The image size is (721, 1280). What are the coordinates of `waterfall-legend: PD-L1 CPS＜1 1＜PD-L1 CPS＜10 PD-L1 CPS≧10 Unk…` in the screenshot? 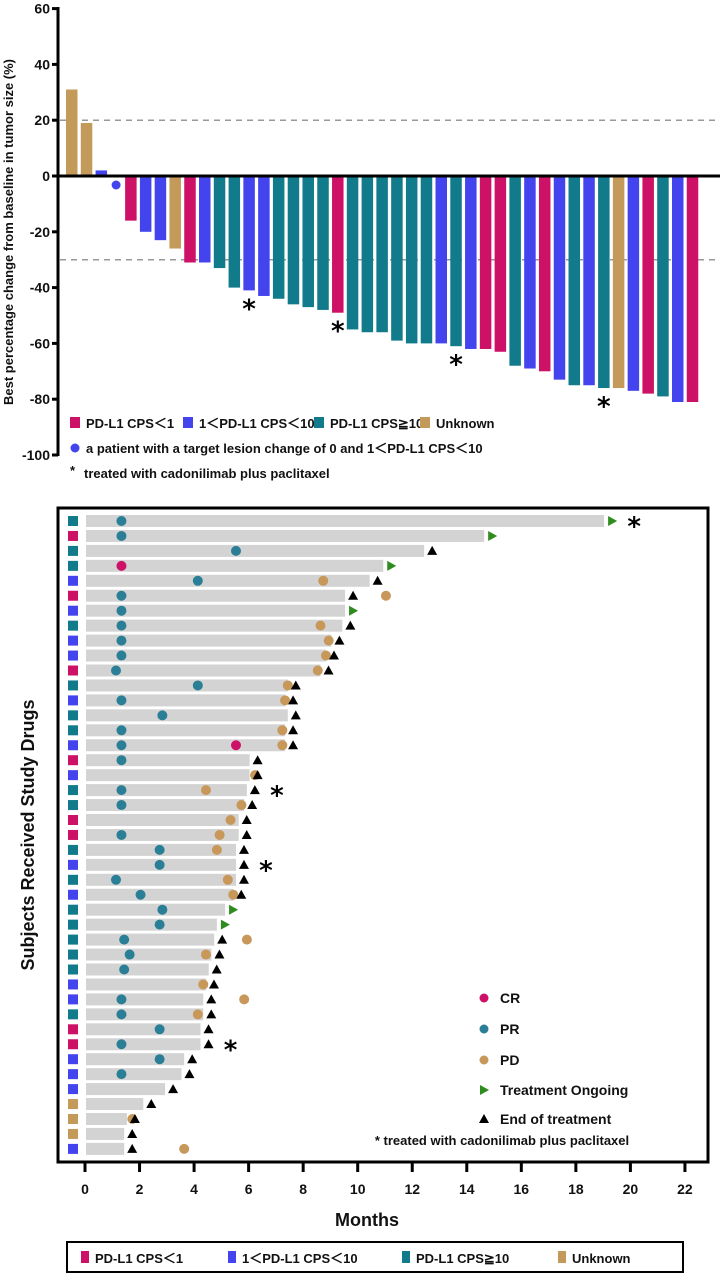 It's located at (282, 448).